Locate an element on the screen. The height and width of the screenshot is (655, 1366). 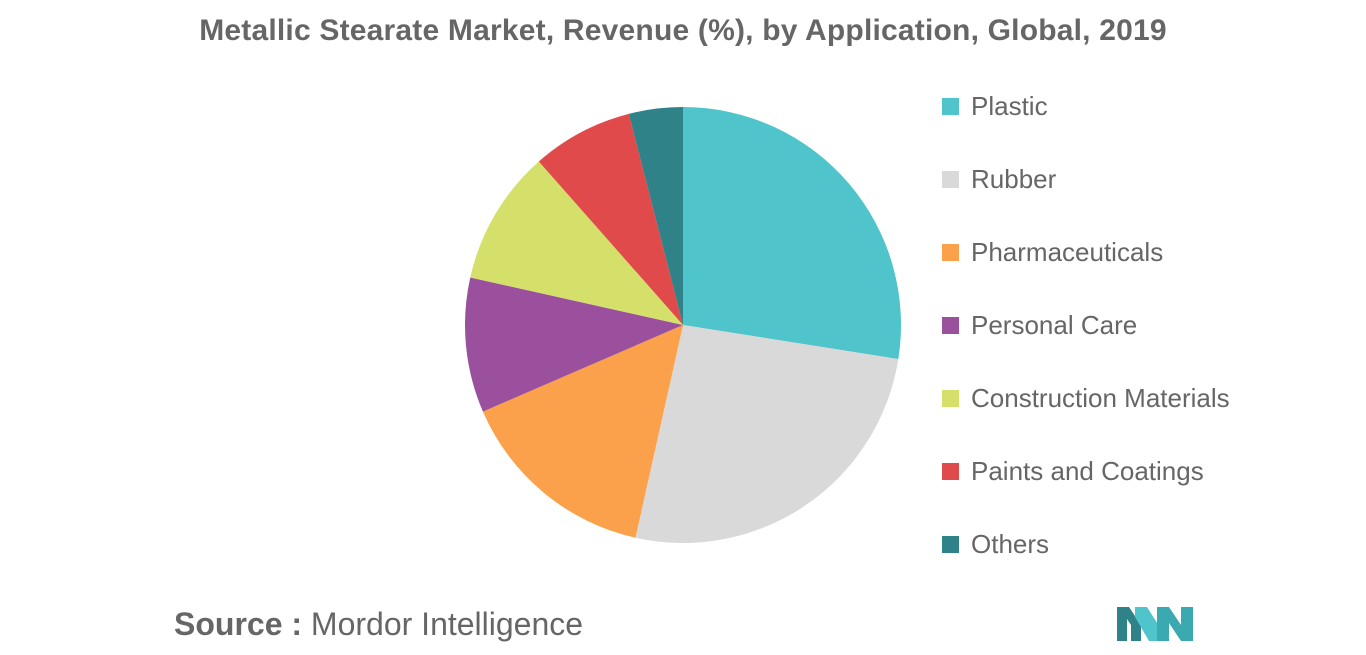
legend-item: Others is located at coordinates (995, 544).